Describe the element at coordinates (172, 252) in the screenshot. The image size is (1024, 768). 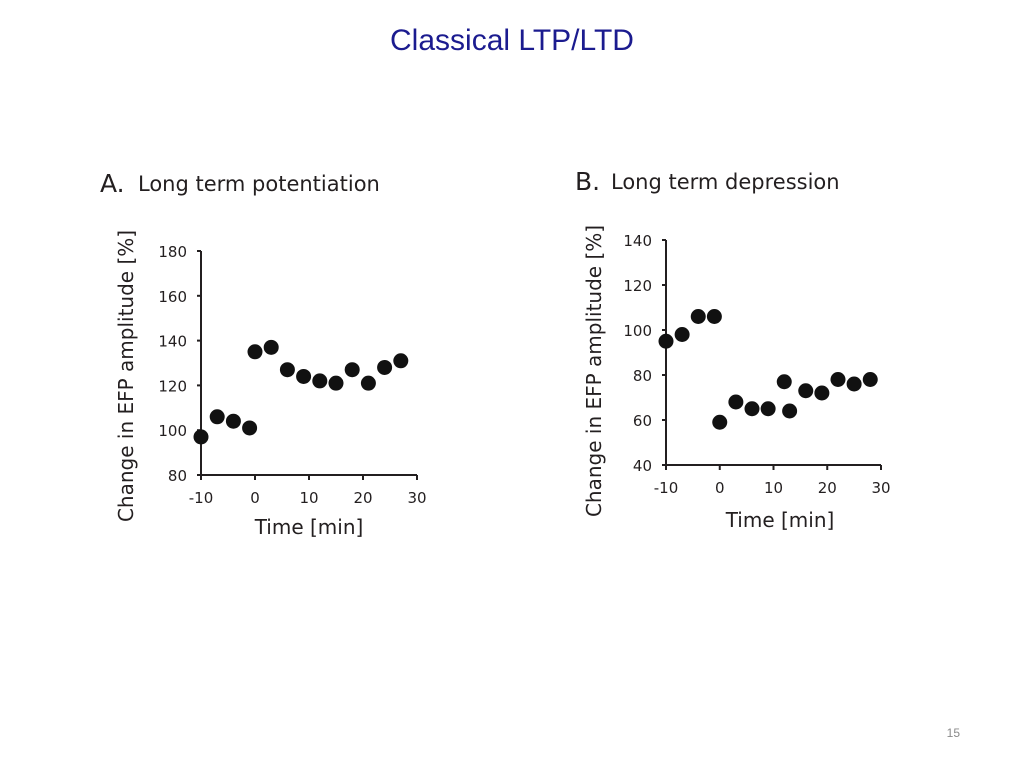
I see `y-tick-label: 180` at that location.